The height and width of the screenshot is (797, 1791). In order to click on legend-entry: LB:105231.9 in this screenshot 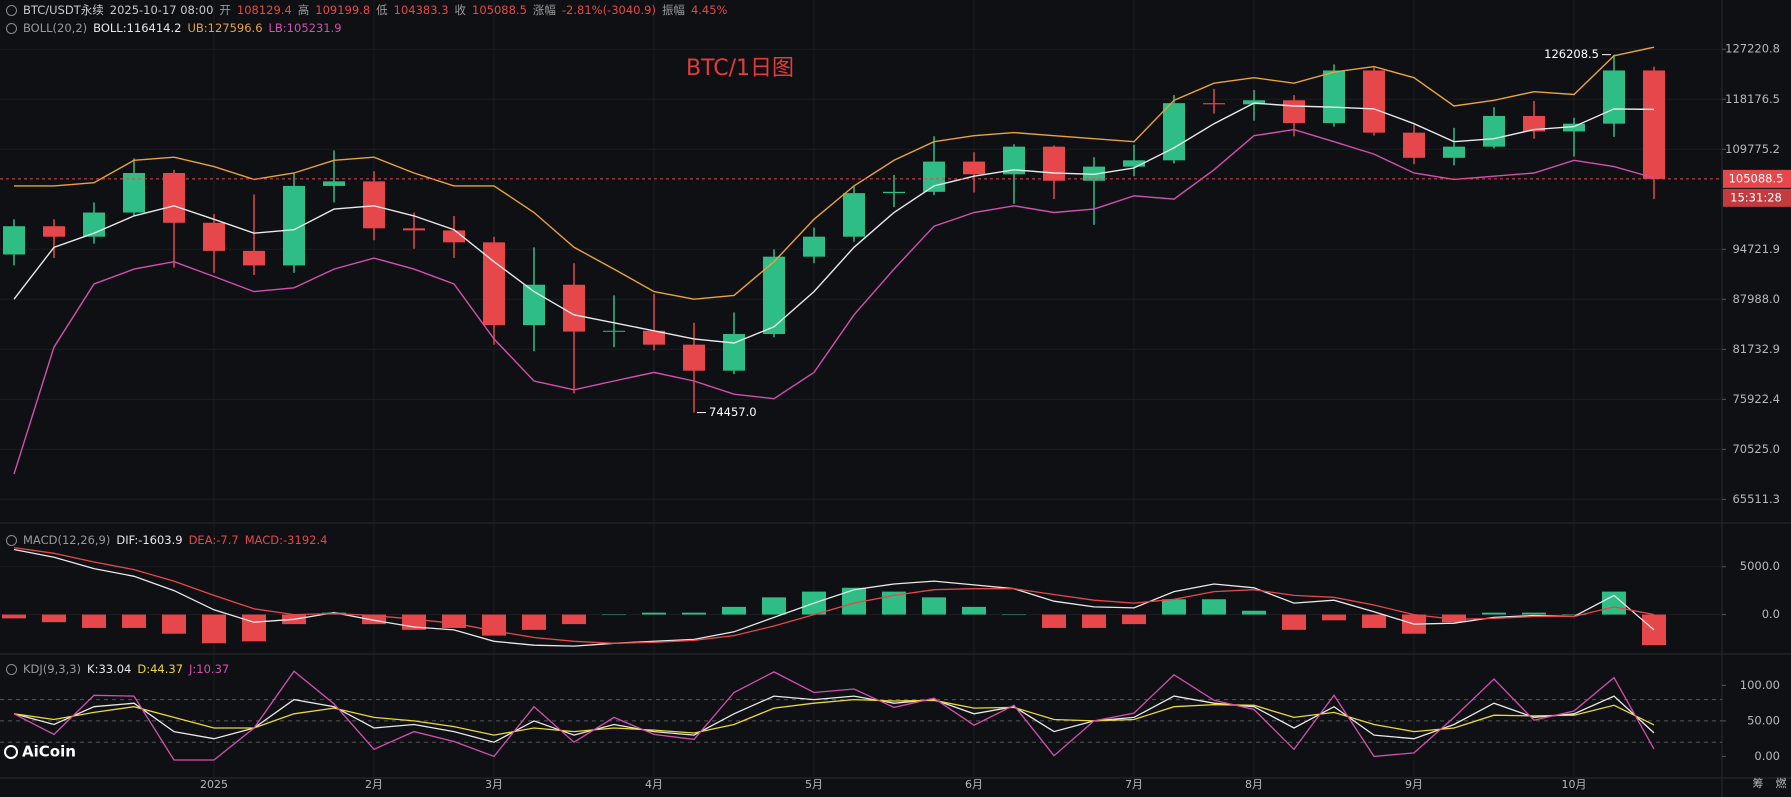, I will do `click(305, 28)`.